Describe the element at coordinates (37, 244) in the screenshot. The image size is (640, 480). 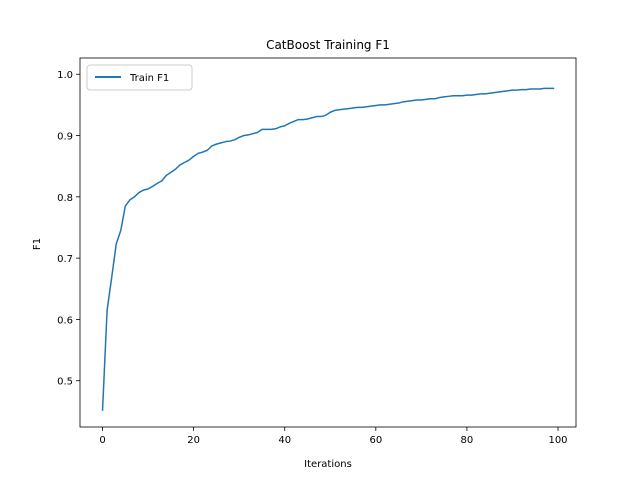
I see `y-axis-label: F1` at that location.